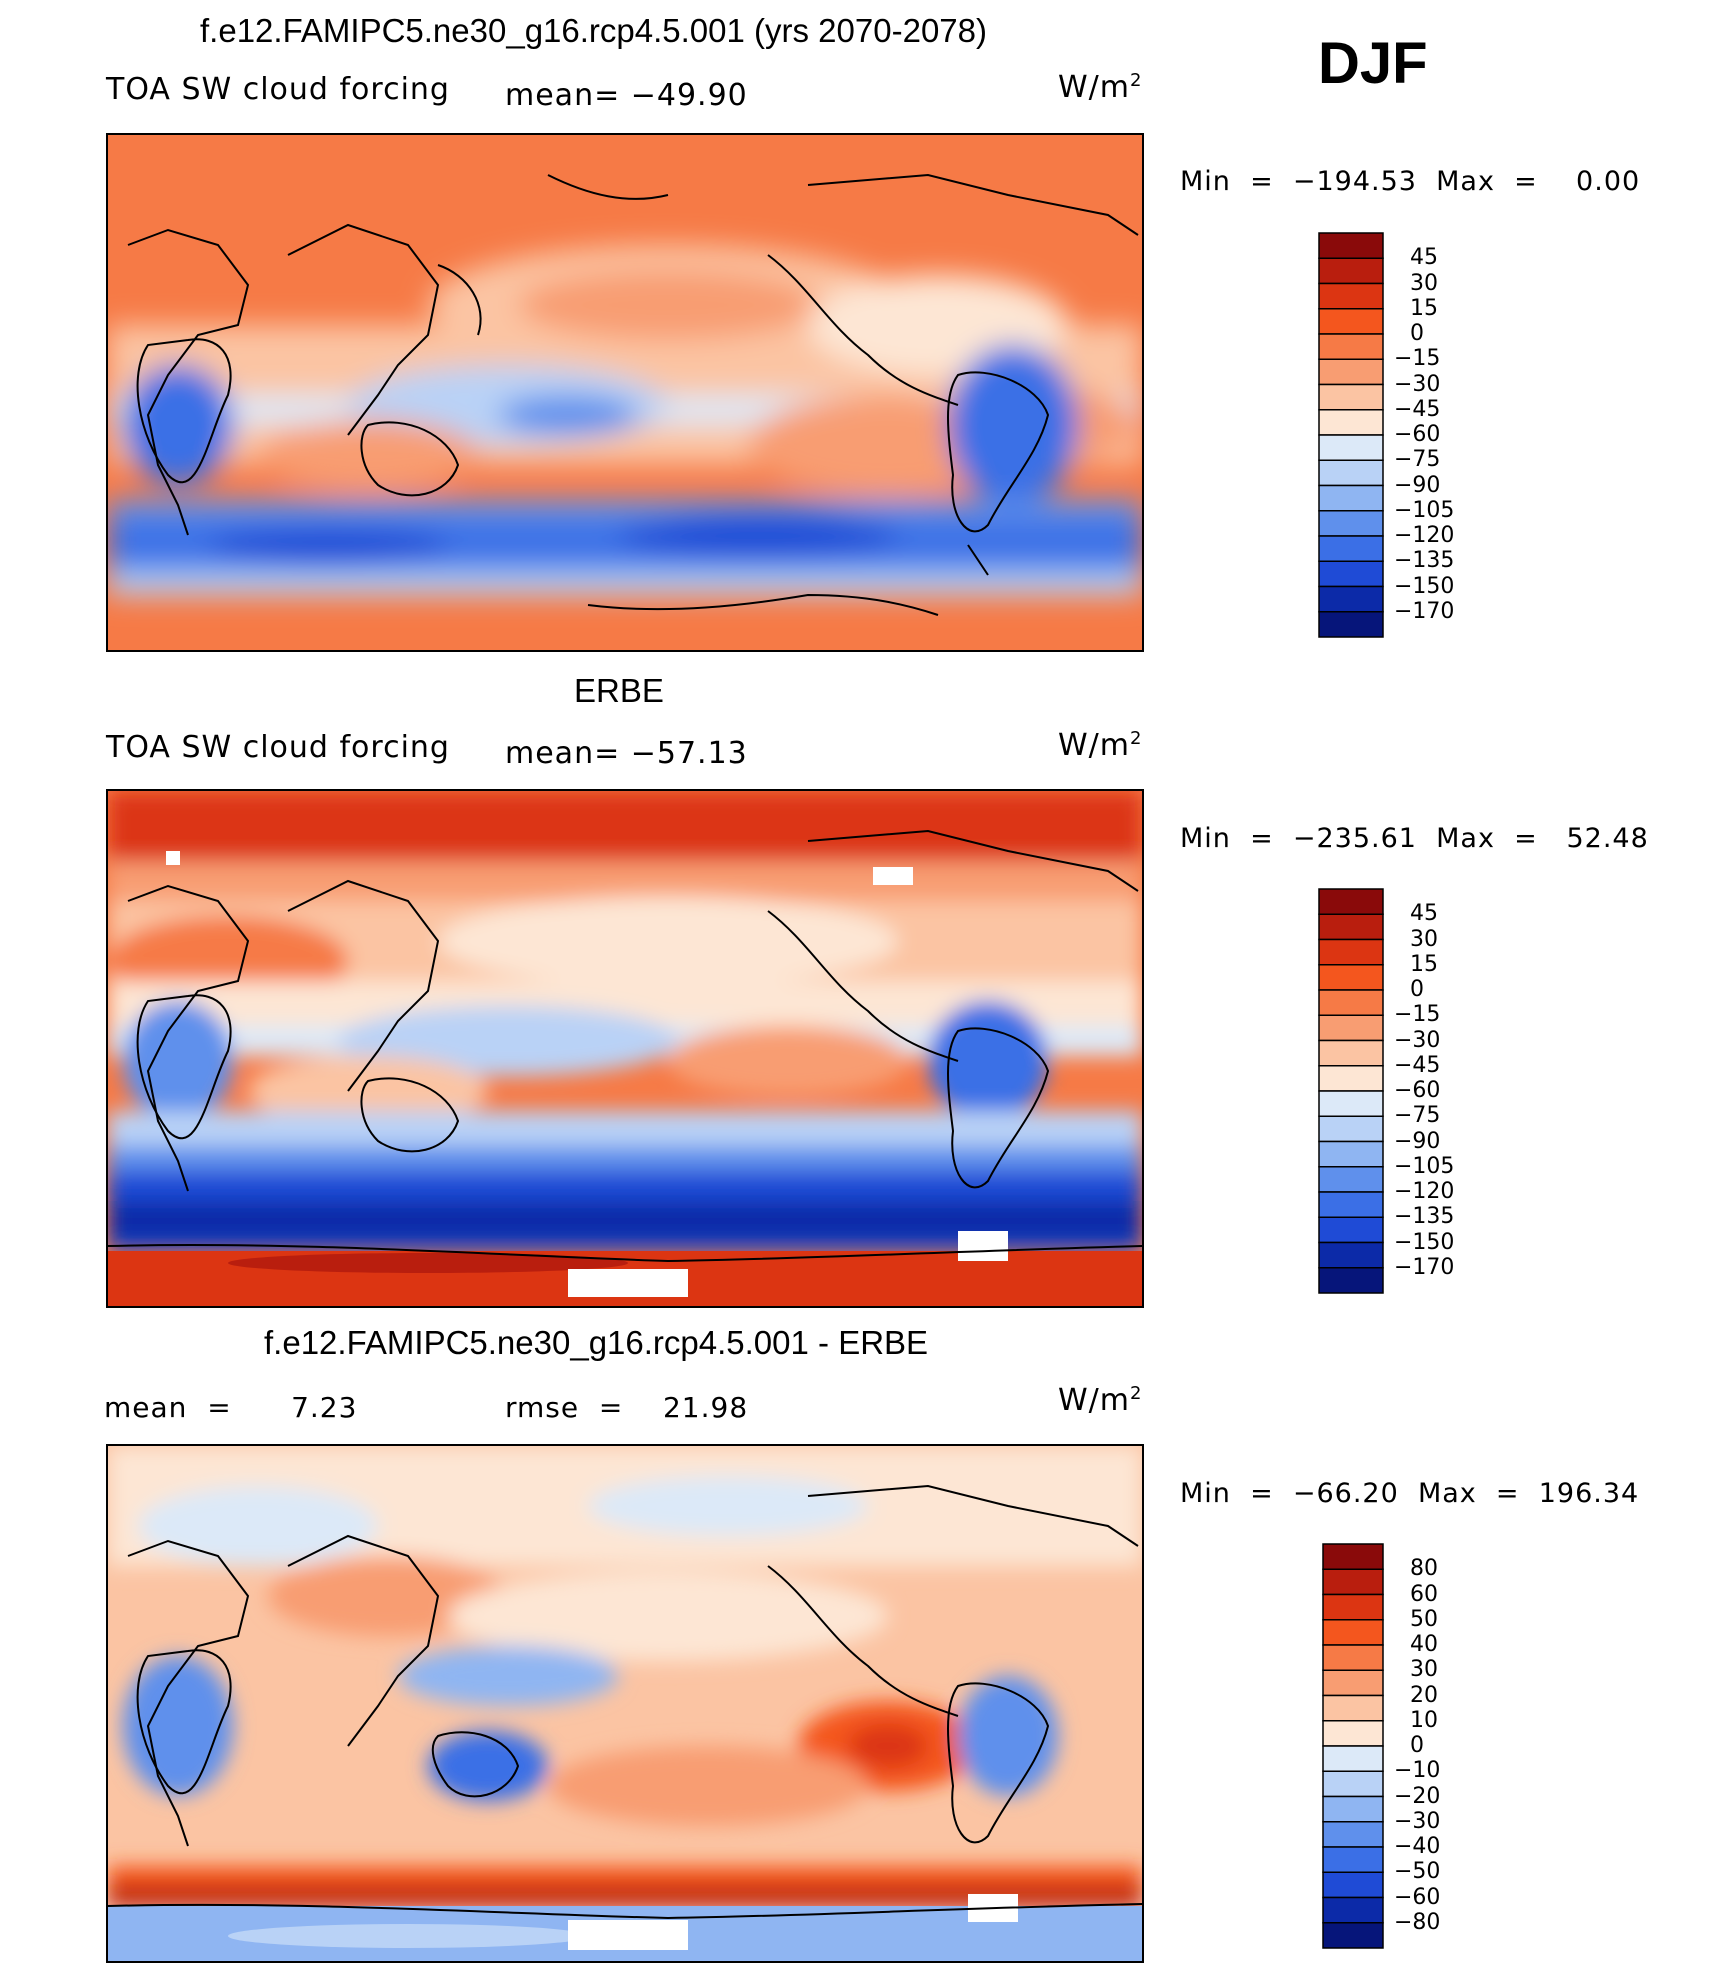 The image size is (1710, 1963). Describe the element at coordinates (1424, 1670) in the screenshot. I see `colorbar-tick-label: 30` at that location.